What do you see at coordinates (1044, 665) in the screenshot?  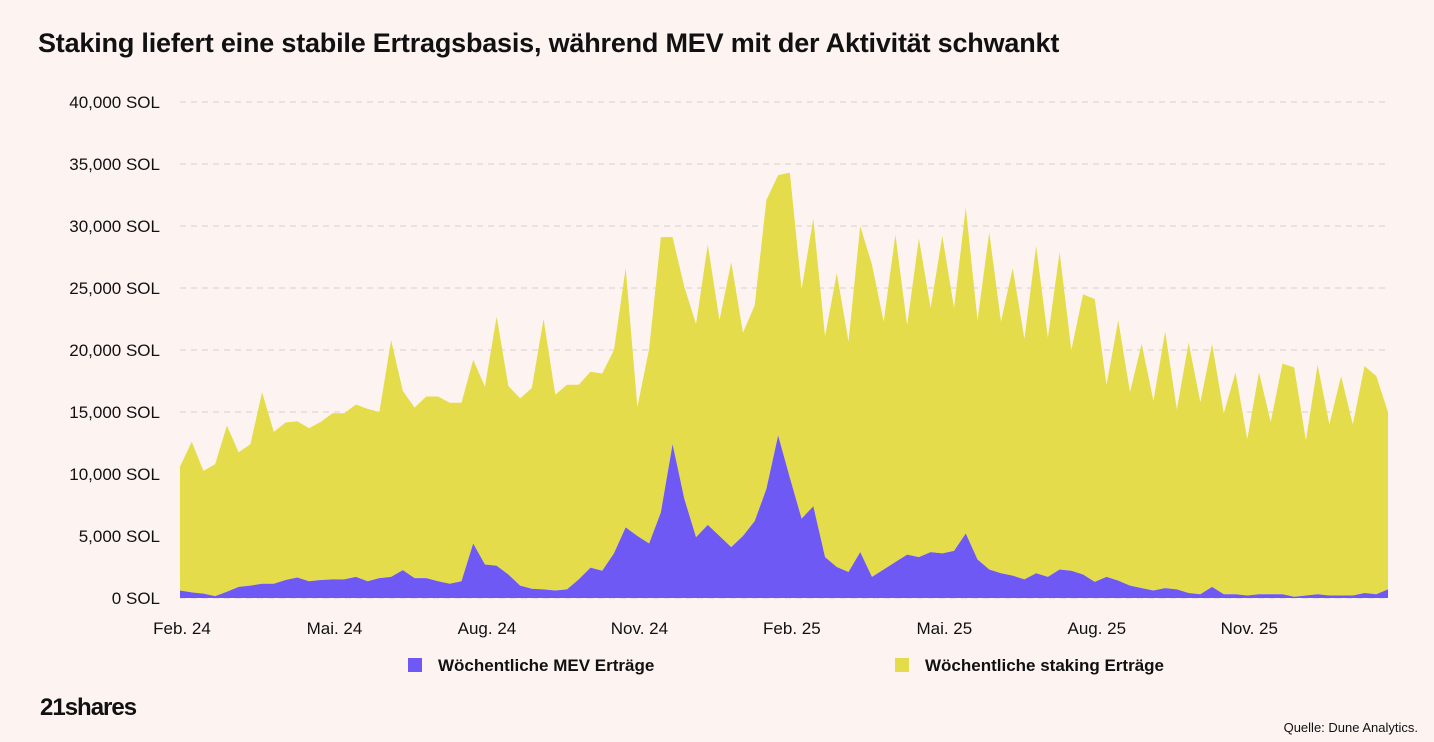 I see `legend-label-staking: Wöchentliche staking Erträge` at bounding box center [1044, 665].